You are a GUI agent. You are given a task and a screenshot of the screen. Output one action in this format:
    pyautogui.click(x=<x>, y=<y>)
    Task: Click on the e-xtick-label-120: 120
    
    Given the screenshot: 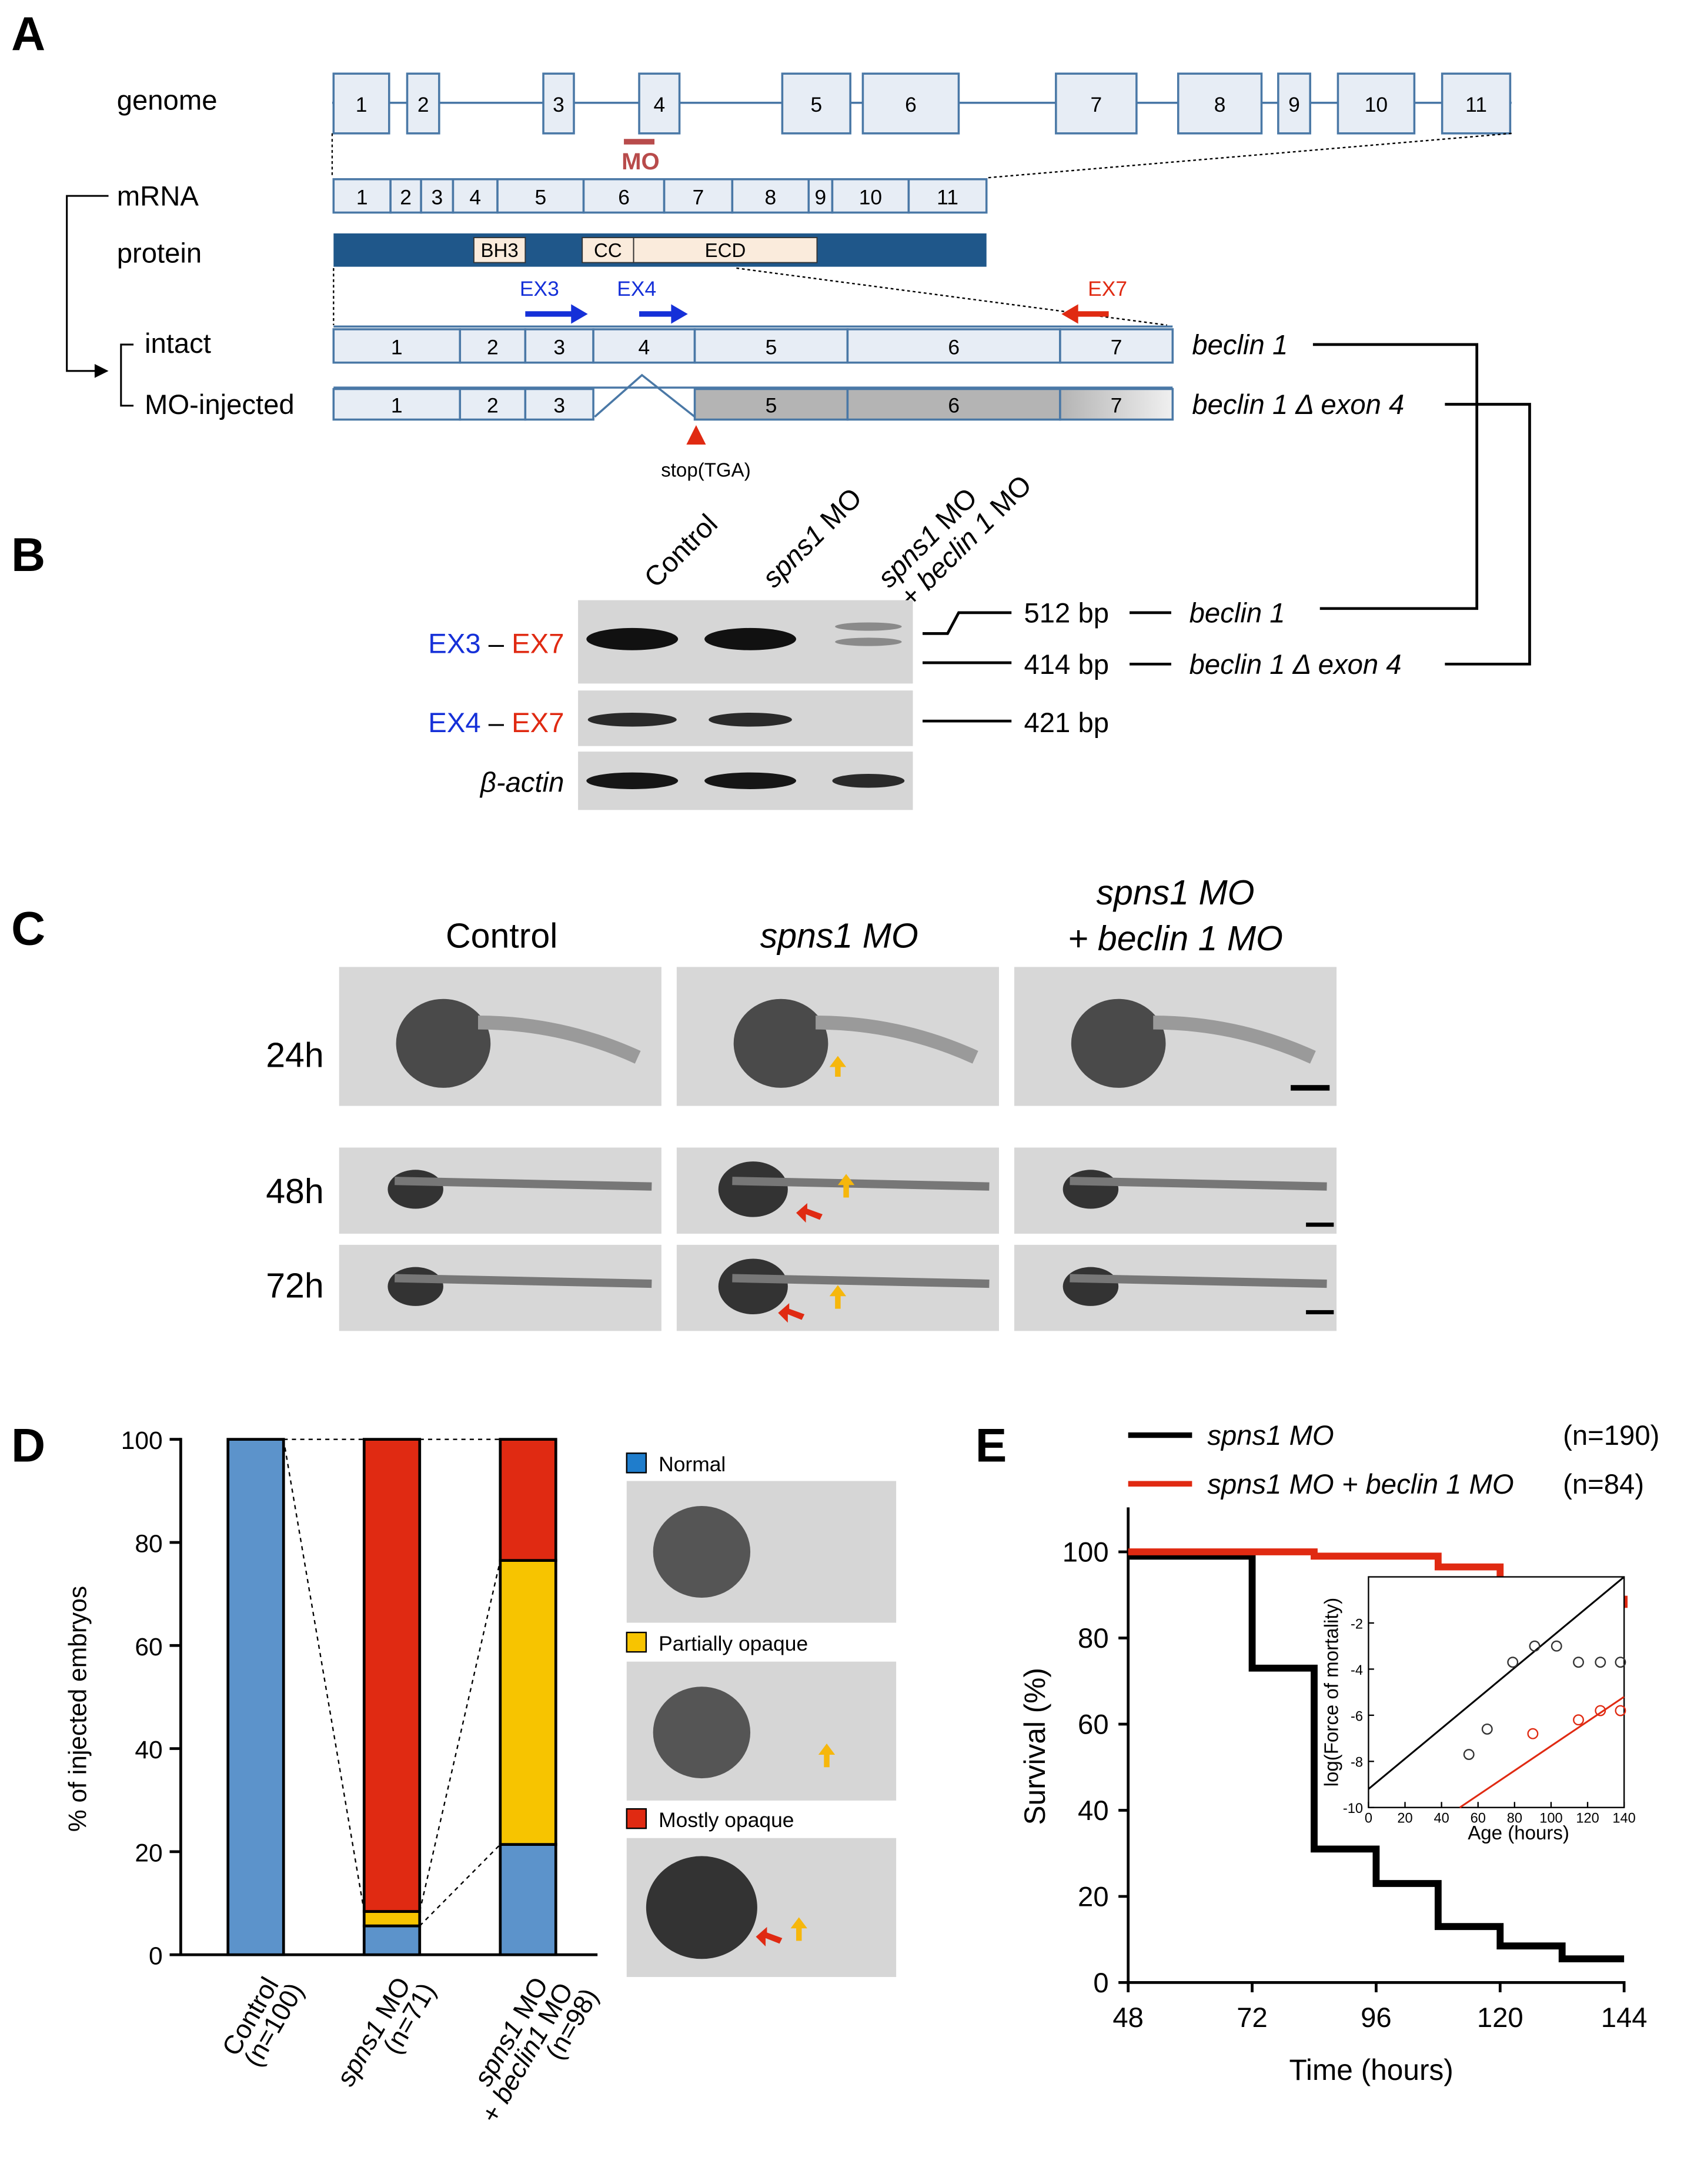 What is the action you would take?
    pyautogui.click(x=1500, y=2017)
    